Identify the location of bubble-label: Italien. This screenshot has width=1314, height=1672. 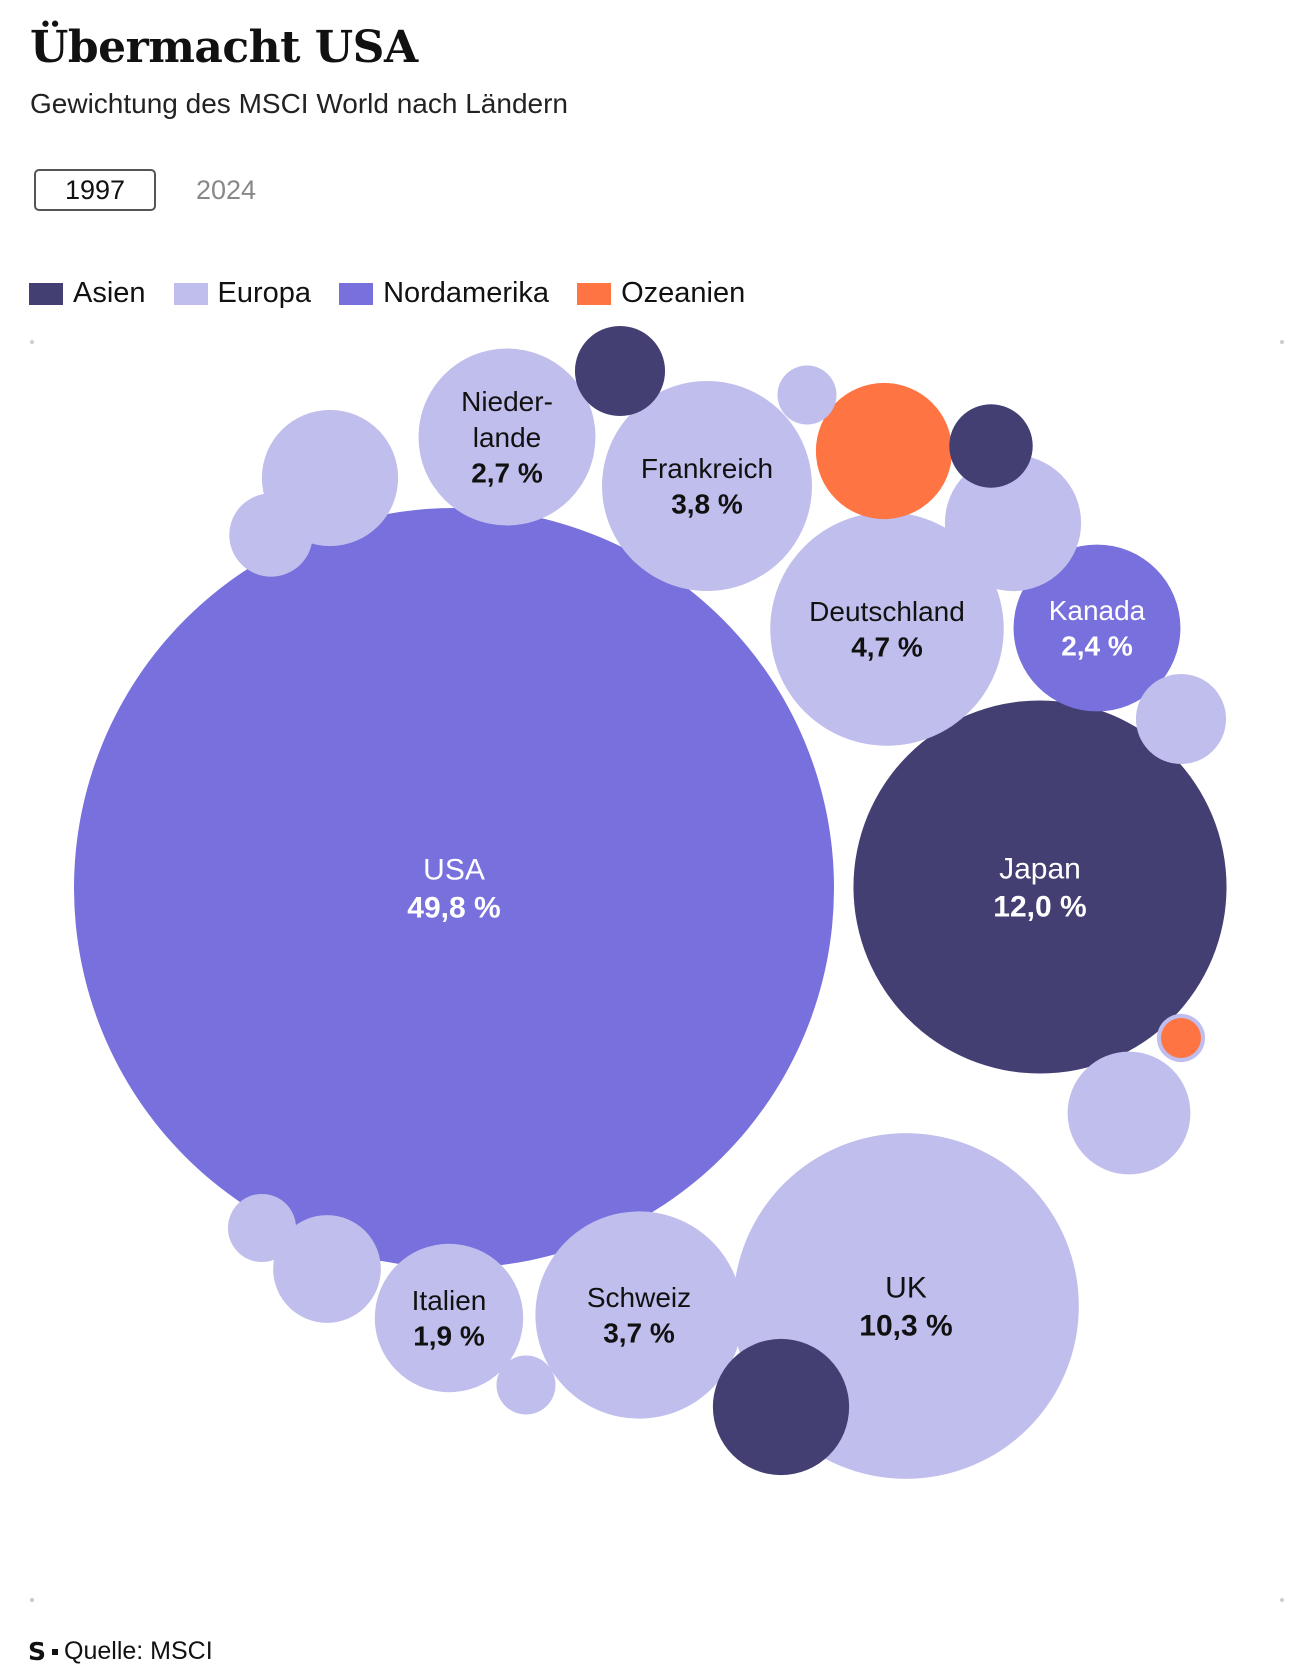
(449, 1300).